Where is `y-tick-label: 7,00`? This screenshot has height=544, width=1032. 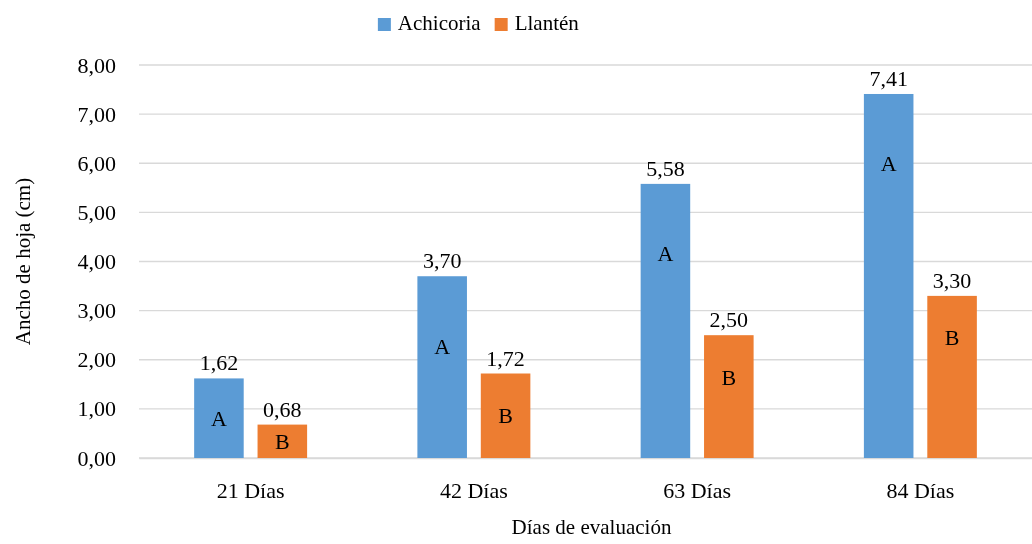 y-tick-label: 7,00 is located at coordinates (96, 114).